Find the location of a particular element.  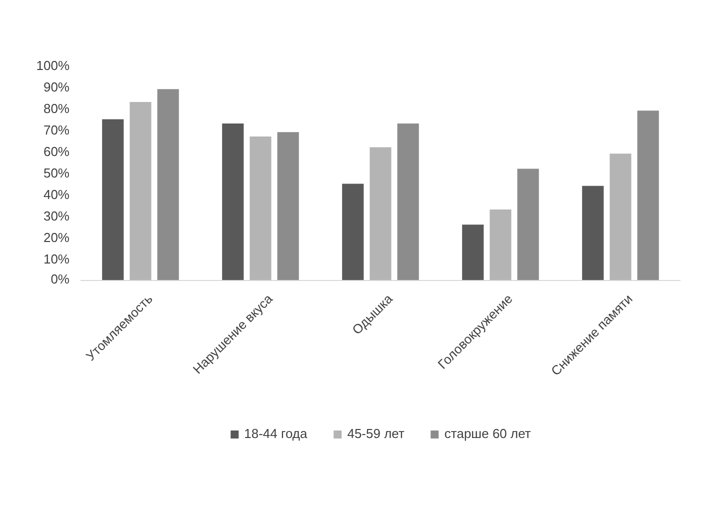

y-tick-label: 30% is located at coordinates (56, 216).